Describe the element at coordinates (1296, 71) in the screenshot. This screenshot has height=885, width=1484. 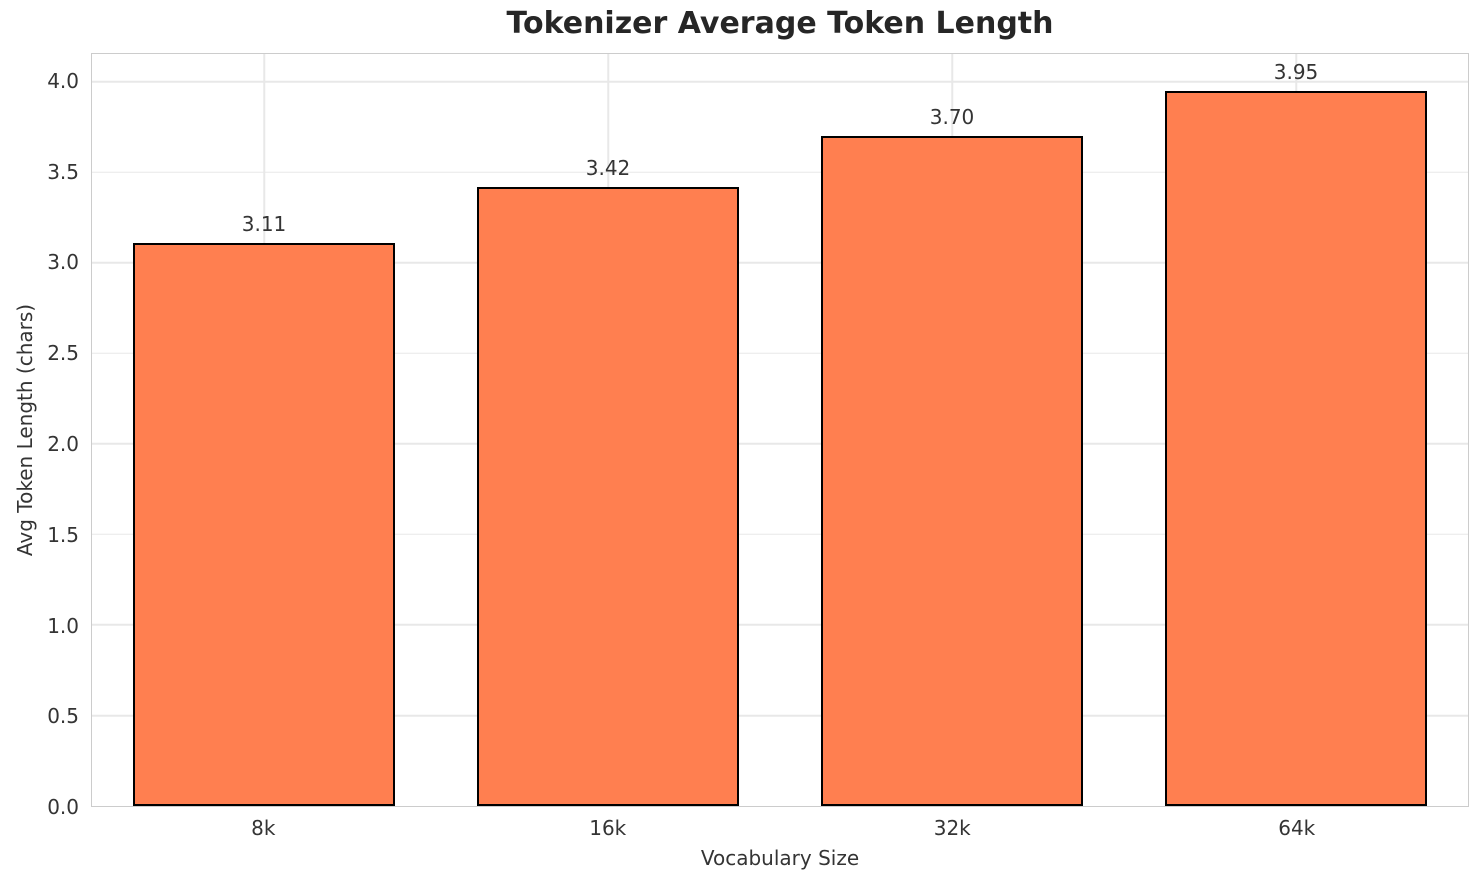
I see `bar-value-label: 3.95` at that location.